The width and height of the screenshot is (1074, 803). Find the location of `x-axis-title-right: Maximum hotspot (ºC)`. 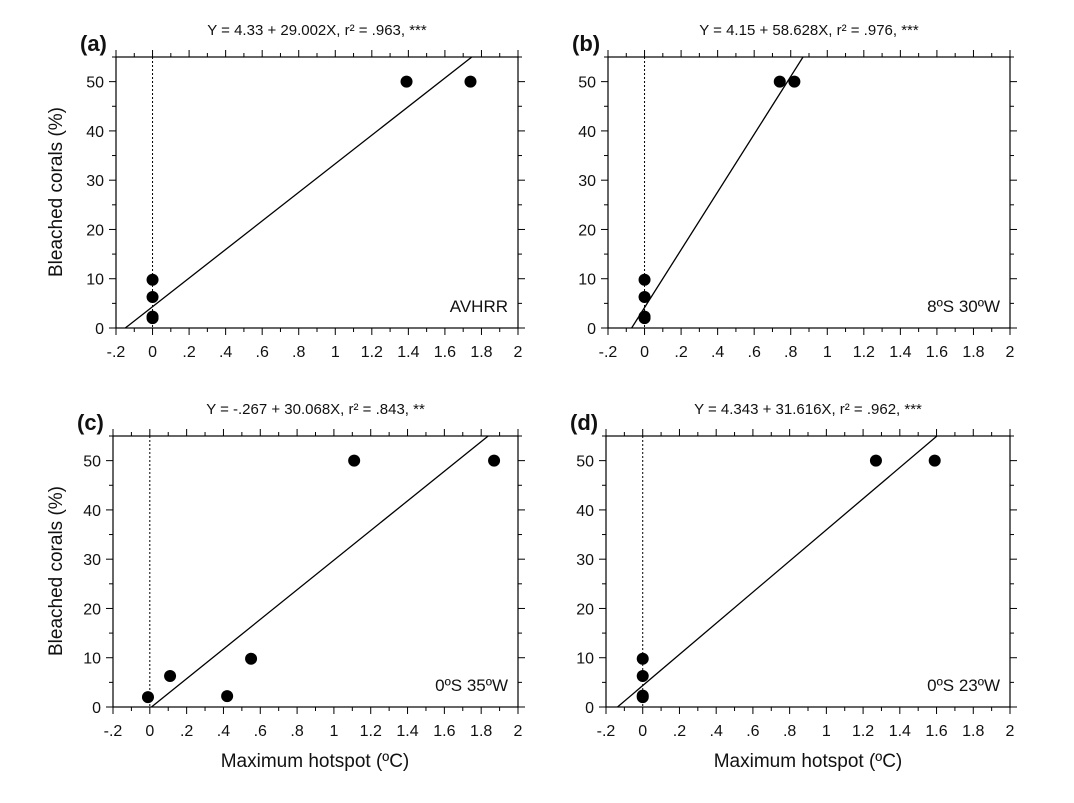

x-axis-title-right: Maximum hotspot (ºC) is located at coordinates (808, 761).